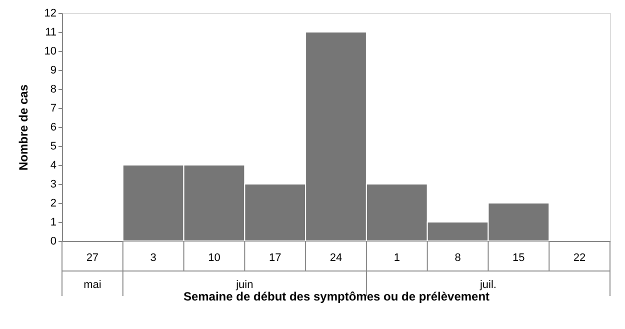  Describe the element at coordinates (93, 285) in the screenshot. I see `text: mai` at that location.